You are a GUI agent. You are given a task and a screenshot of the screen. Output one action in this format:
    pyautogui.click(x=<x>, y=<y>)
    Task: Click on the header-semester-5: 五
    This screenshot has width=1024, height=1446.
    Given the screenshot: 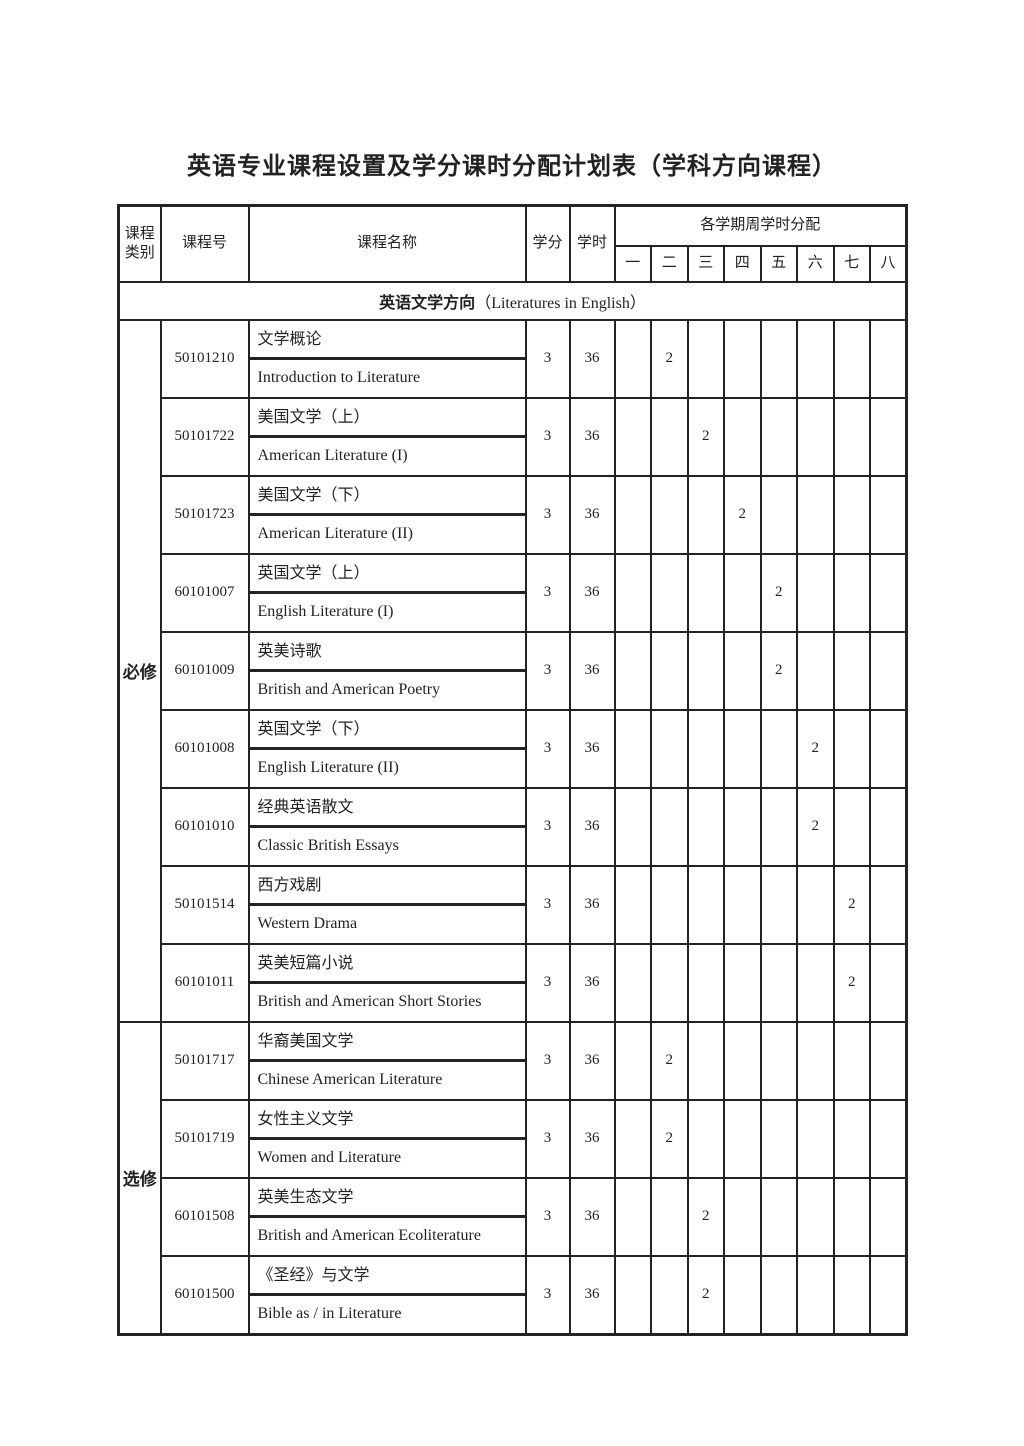 What is the action you would take?
    pyautogui.click(x=778, y=263)
    